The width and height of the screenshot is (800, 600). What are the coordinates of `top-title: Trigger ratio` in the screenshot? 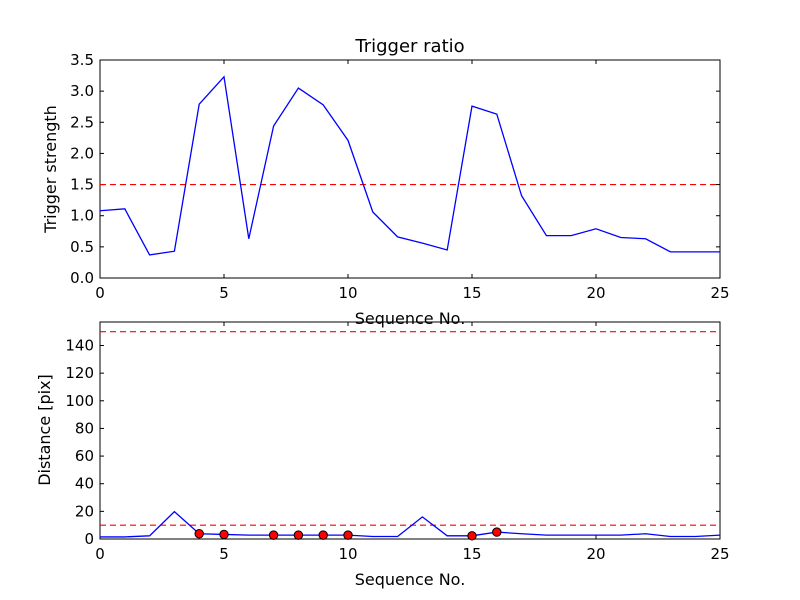 It's located at (409, 46).